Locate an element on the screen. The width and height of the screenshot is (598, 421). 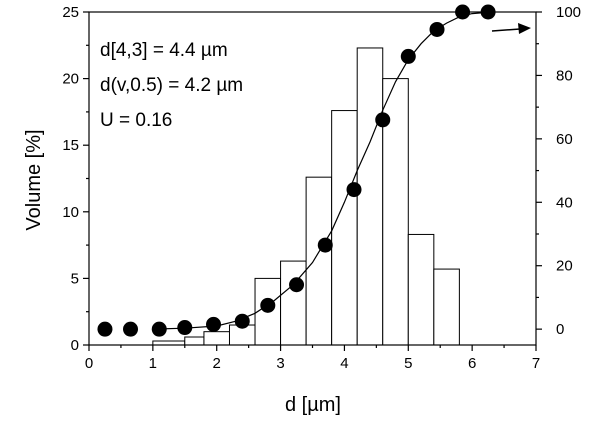
y2-tick-label: 80 is located at coordinates (564, 75).